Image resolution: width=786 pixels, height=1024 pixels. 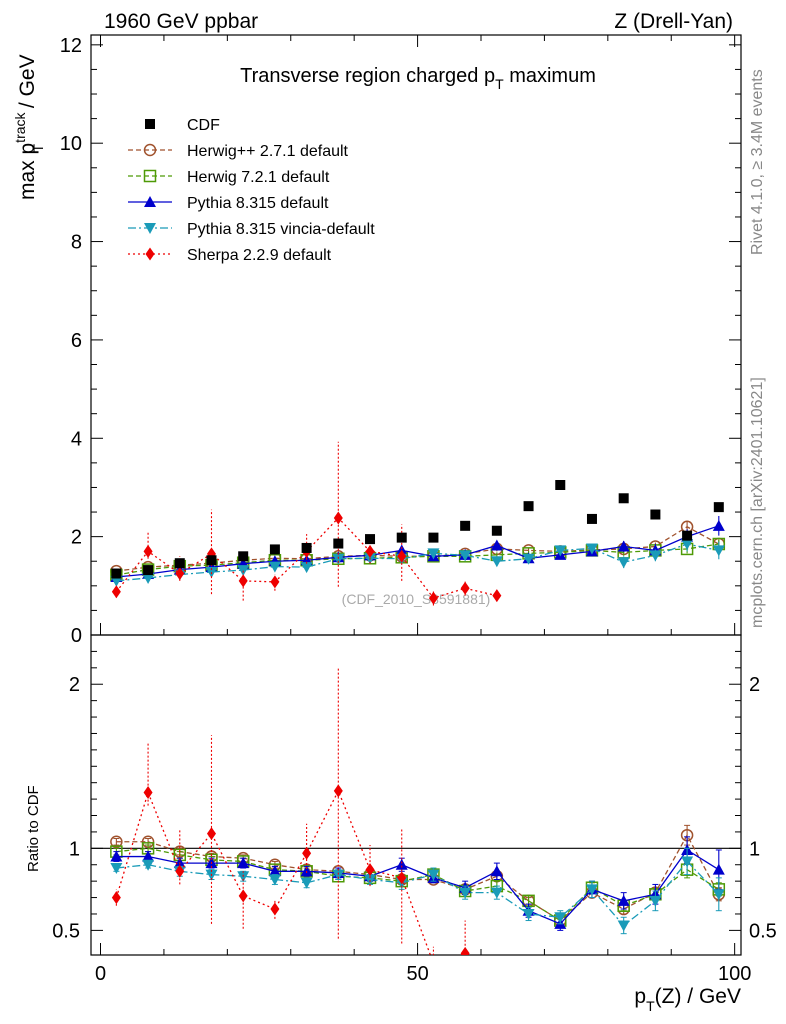 What do you see at coordinates (229, 177) in the screenshot?
I see `legend-item: Herwig 7.2.1 default` at bounding box center [229, 177].